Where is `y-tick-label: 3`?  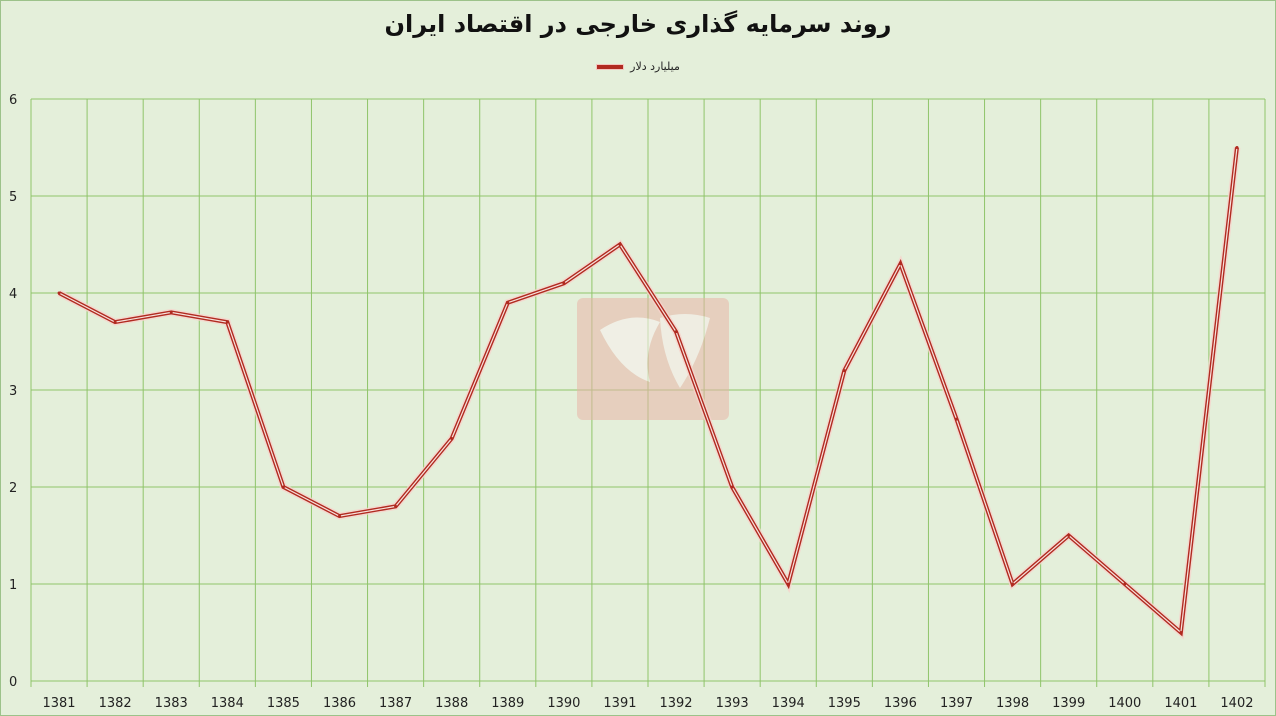 y-tick-label: 3 is located at coordinates (13, 391).